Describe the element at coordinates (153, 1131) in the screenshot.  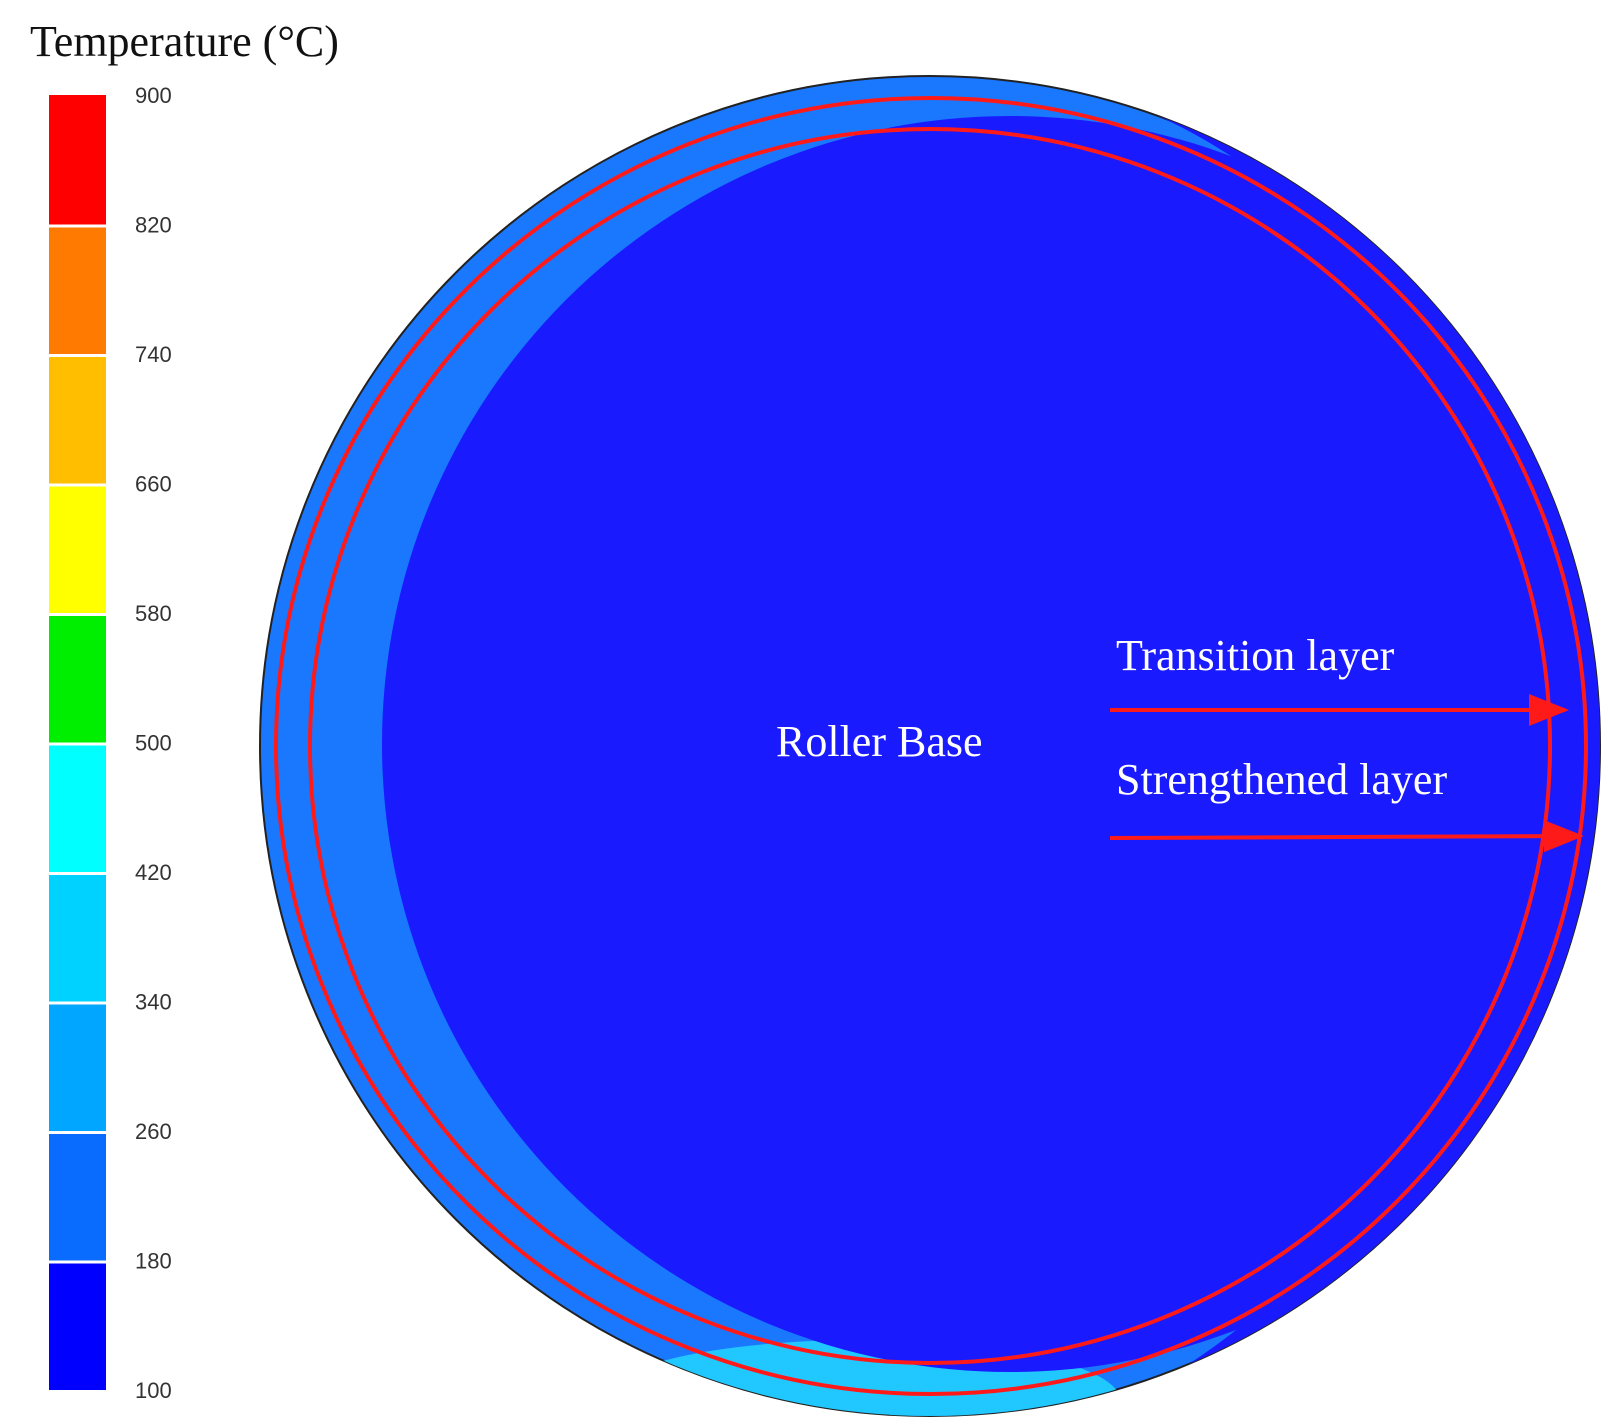
I see `tick-label: 260` at that location.